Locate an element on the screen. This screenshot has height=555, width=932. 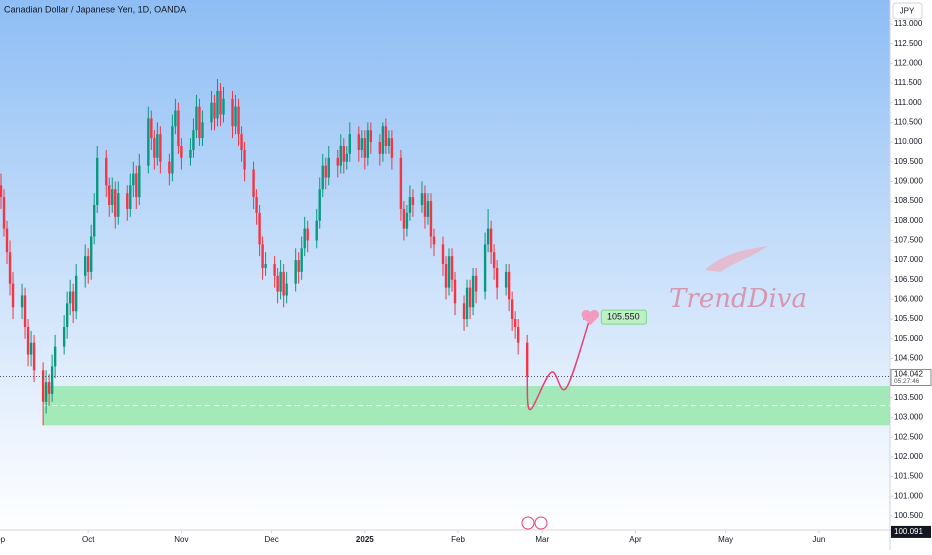
y-tick-label: 110.000 is located at coordinates (908, 141).